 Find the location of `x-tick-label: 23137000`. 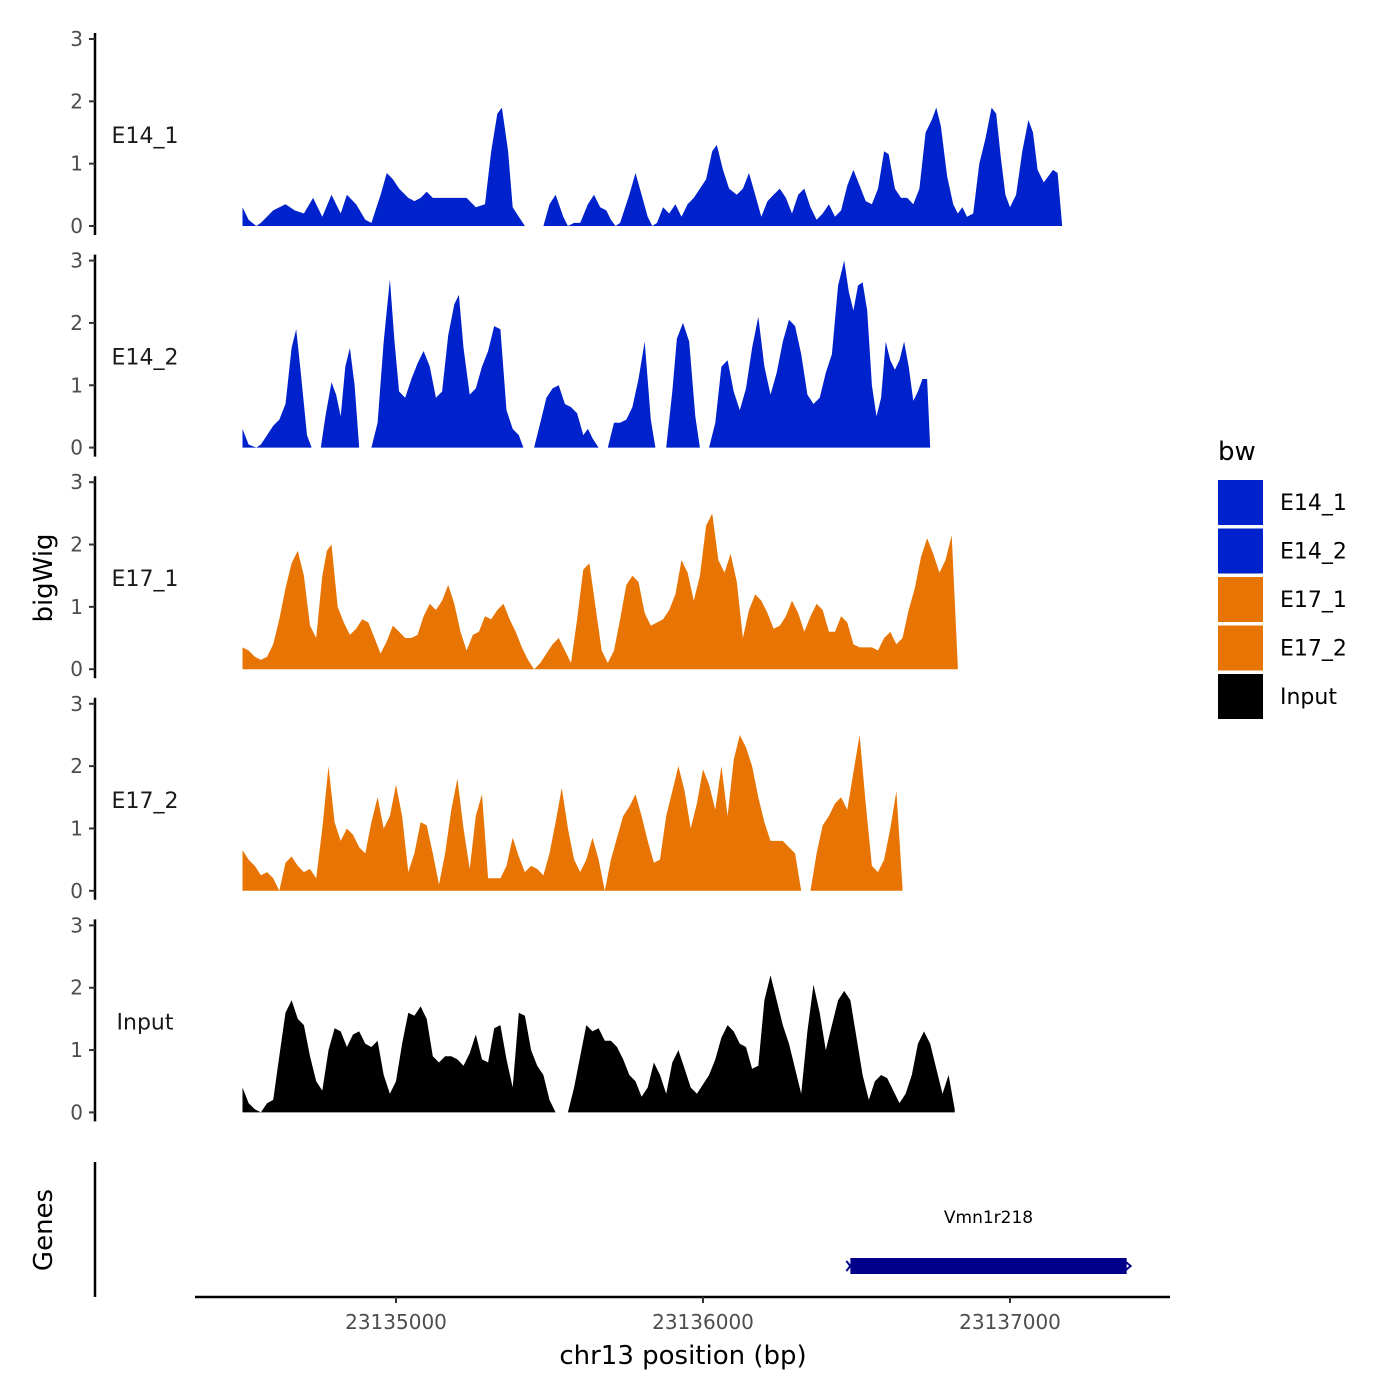

x-tick-label: 23137000 is located at coordinates (1010, 1322).